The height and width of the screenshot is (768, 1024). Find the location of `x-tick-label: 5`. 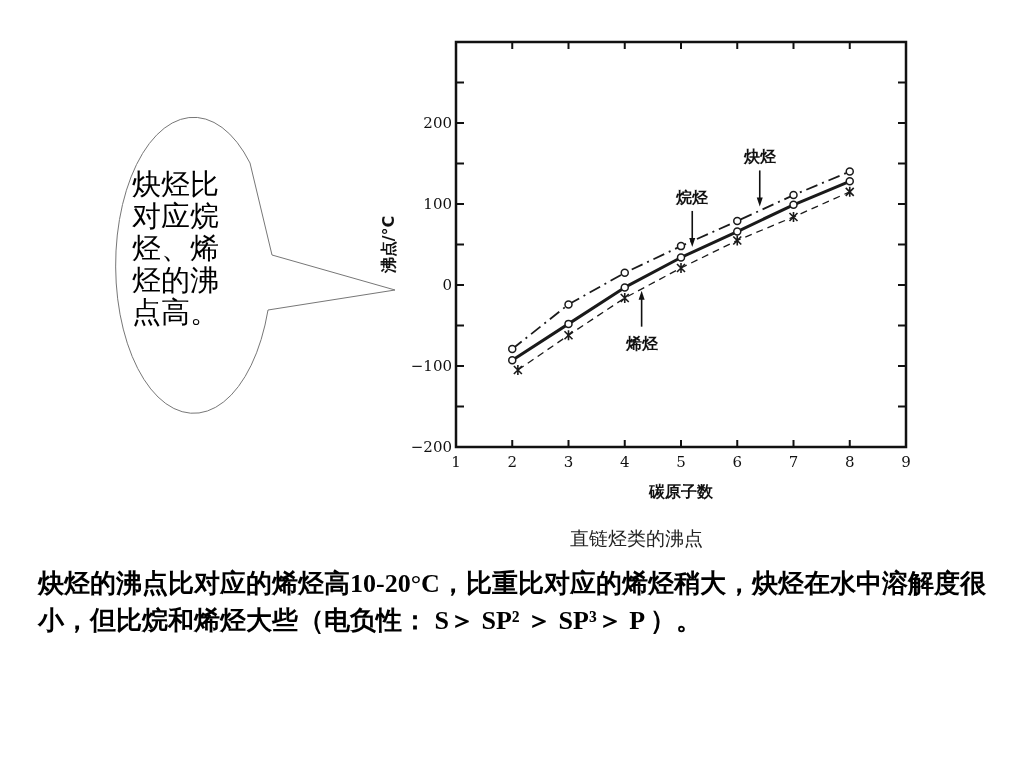

x-tick-label: 5 is located at coordinates (681, 462).